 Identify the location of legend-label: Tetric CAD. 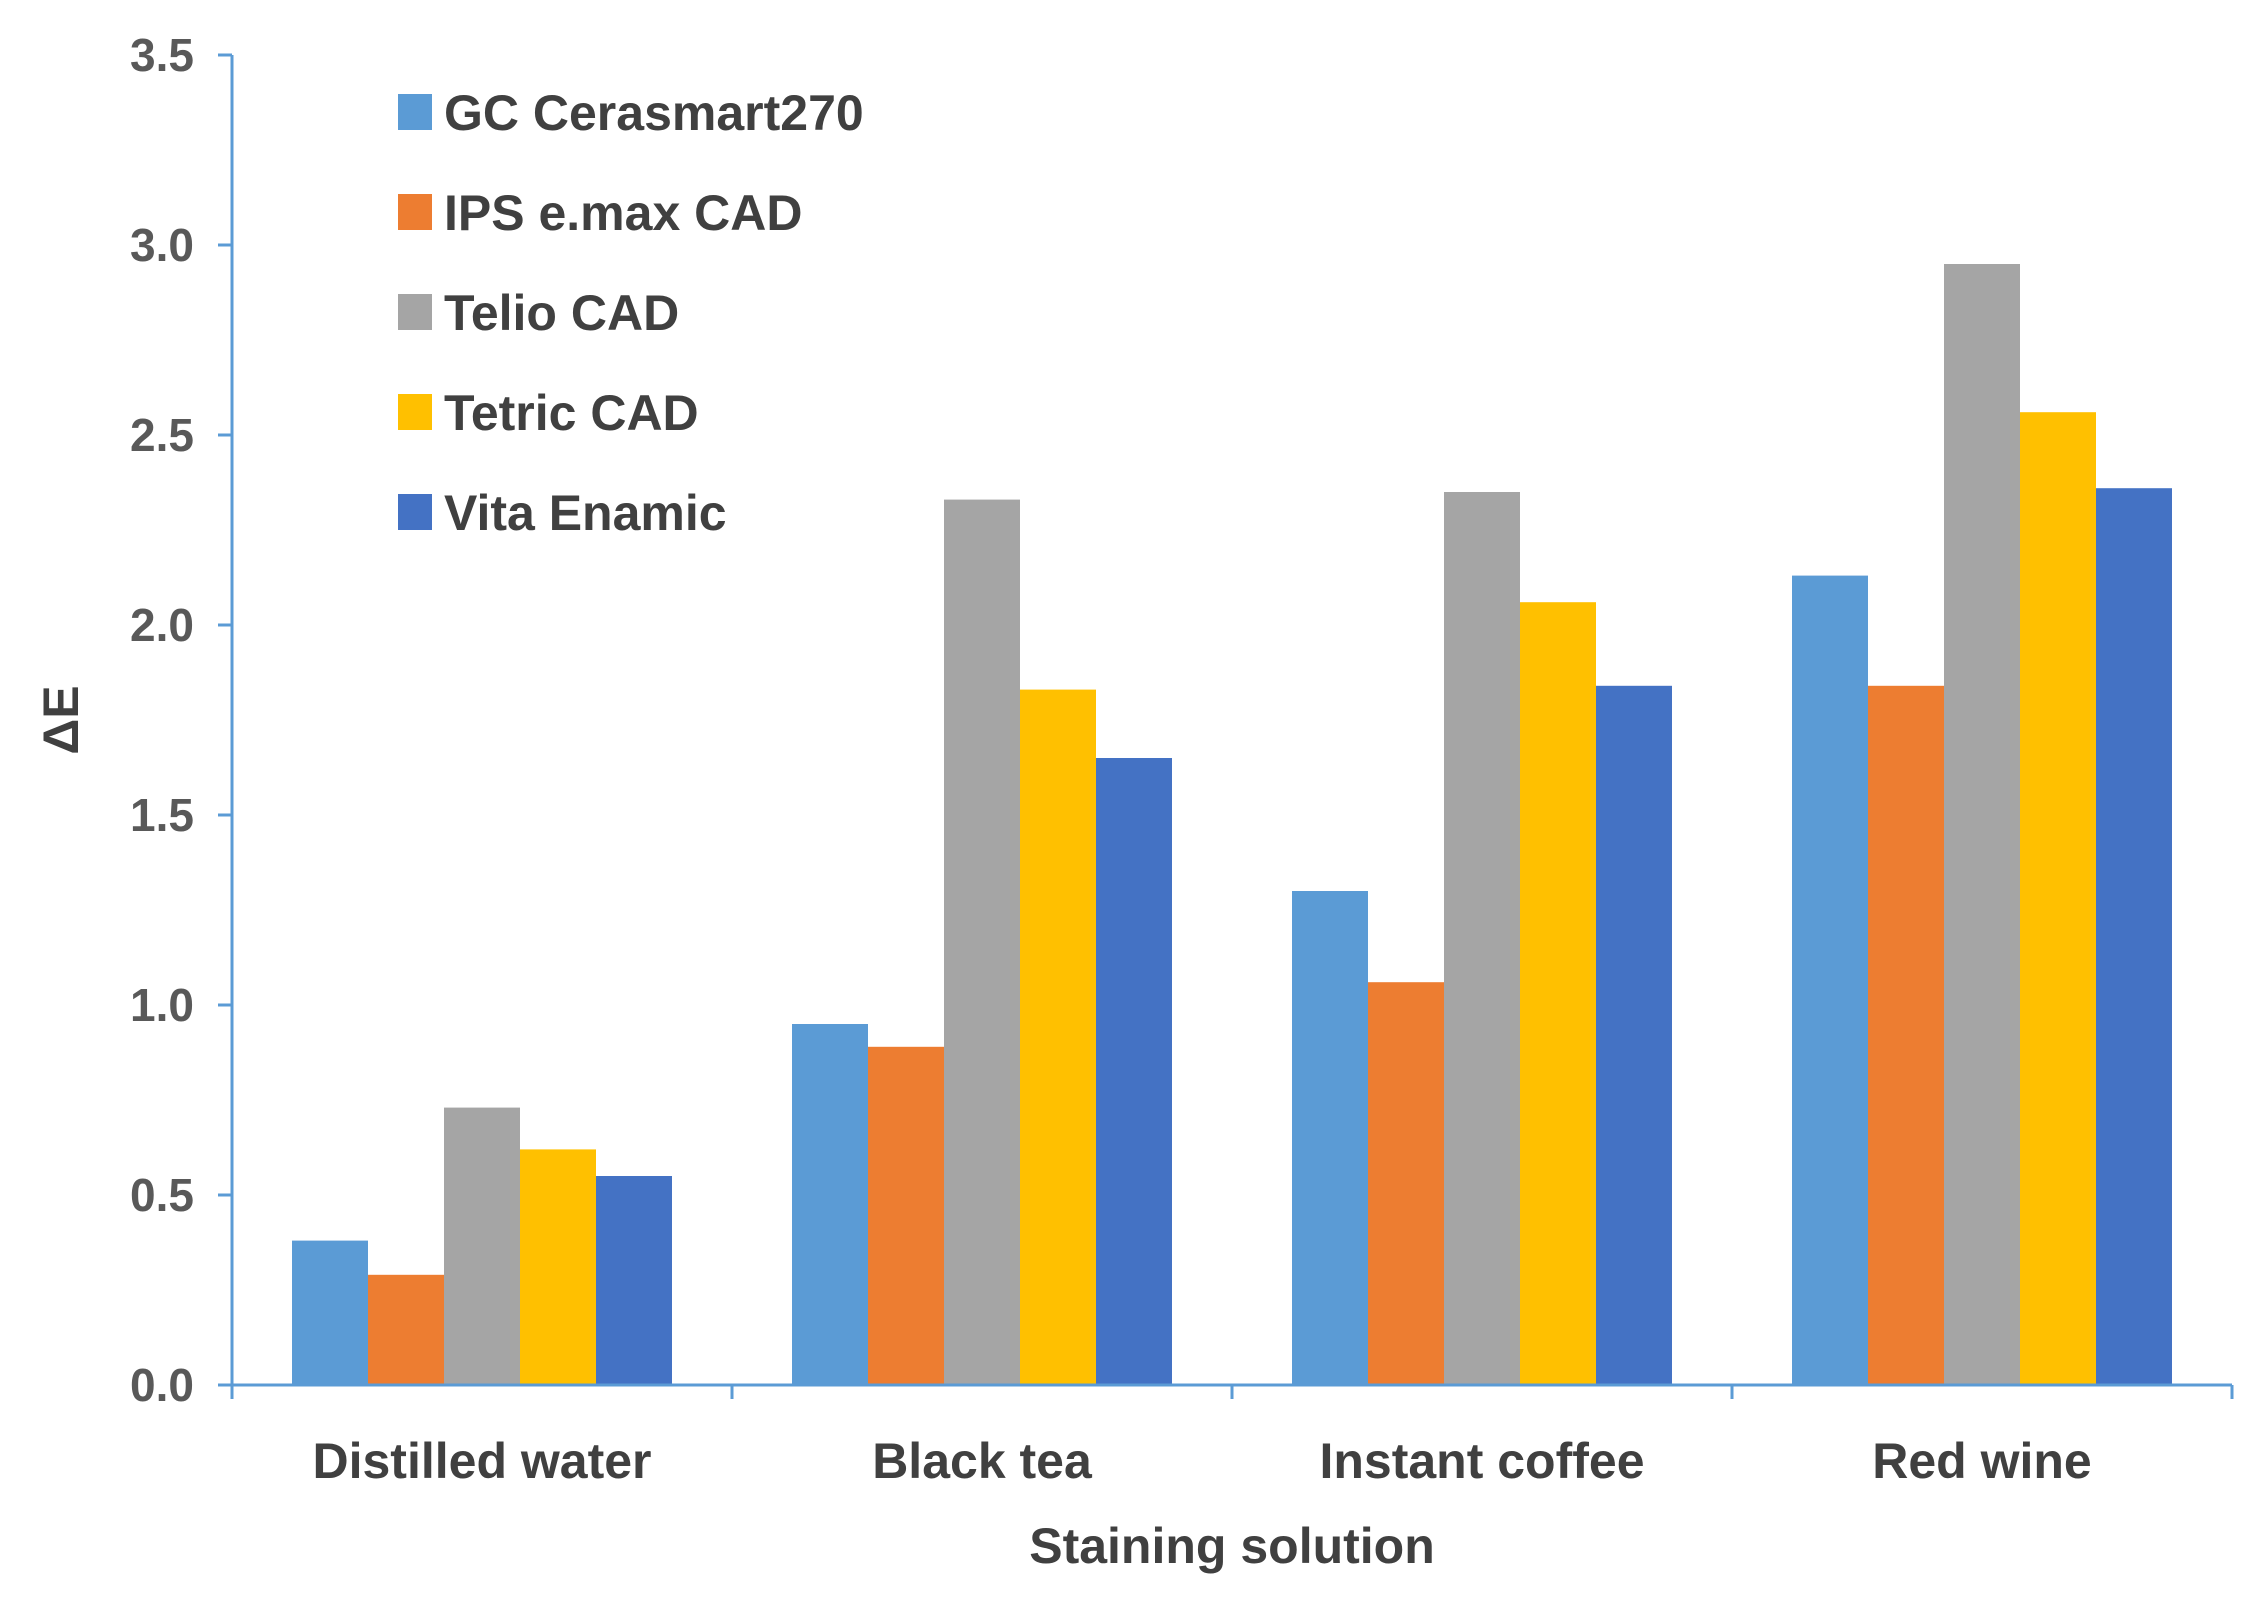
(571, 413).